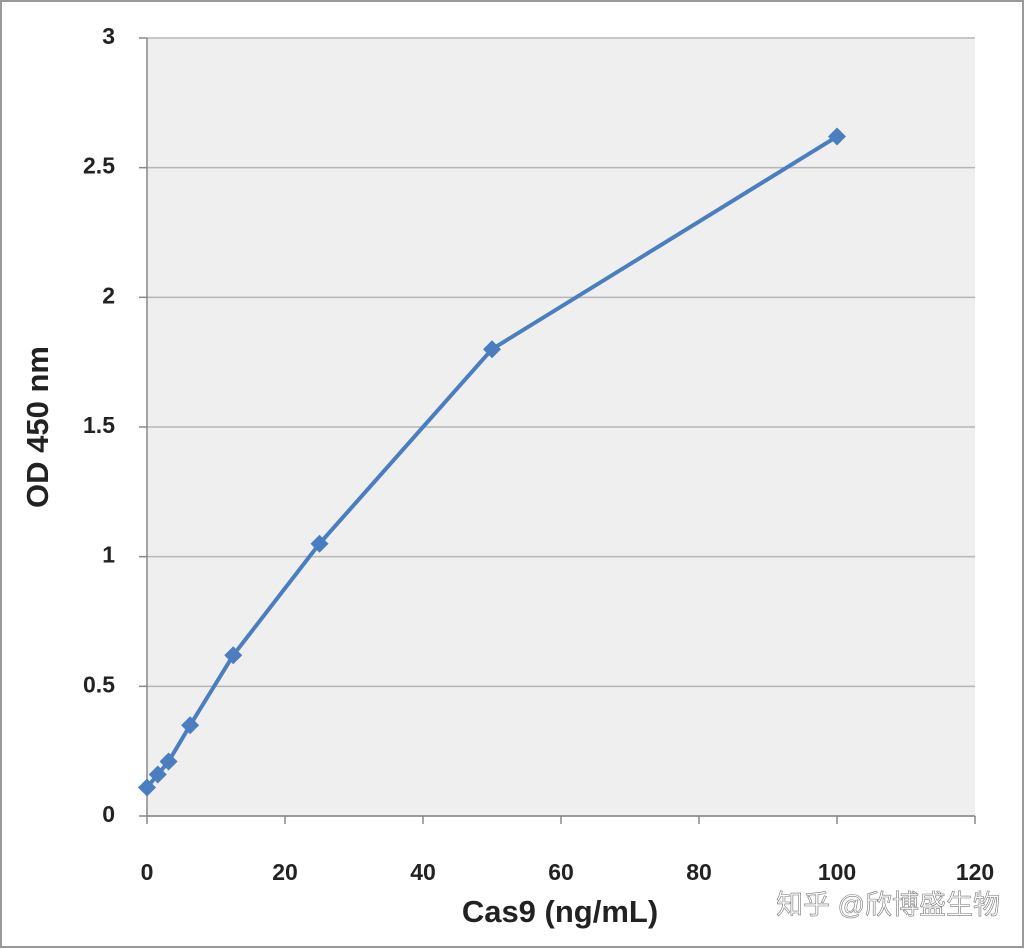 Image resolution: width=1025 pixels, height=949 pixels. I want to click on y-tick-label: 0, so click(108, 814).